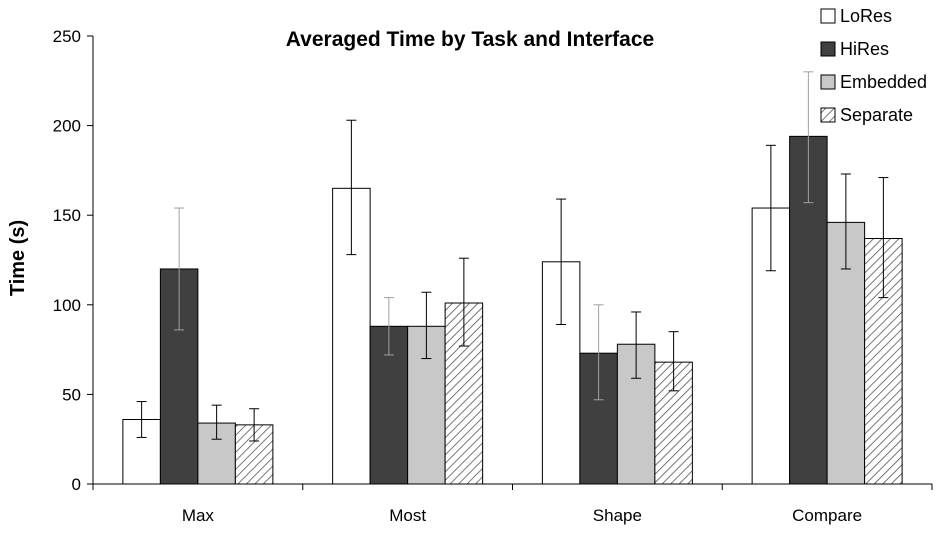 The width and height of the screenshot is (942, 533). What do you see at coordinates (828, 115) in the screenshot?
I see `legend-swatch-separate` at bounding box center [828, 115].